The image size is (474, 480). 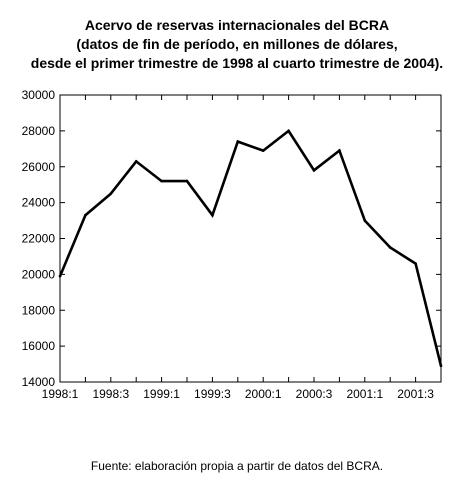 What do you see at coordinates (39, 95) in the screenshot?
I see `y-tick-label: 30000` at bounding box center [39, 95].